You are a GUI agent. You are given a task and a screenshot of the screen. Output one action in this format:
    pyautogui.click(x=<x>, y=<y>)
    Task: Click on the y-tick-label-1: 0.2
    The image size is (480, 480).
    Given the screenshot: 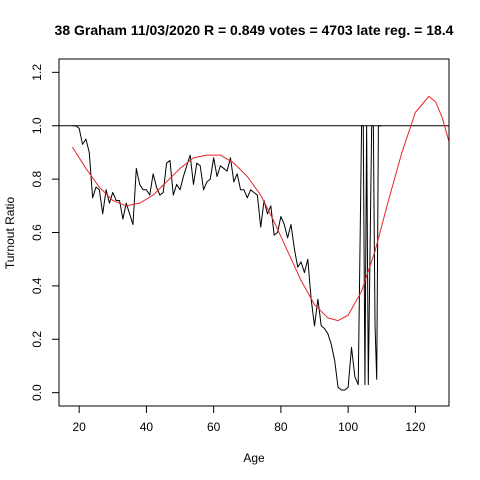 What is the action you would take?
    pyautogui.click(x=37, y=339)
    